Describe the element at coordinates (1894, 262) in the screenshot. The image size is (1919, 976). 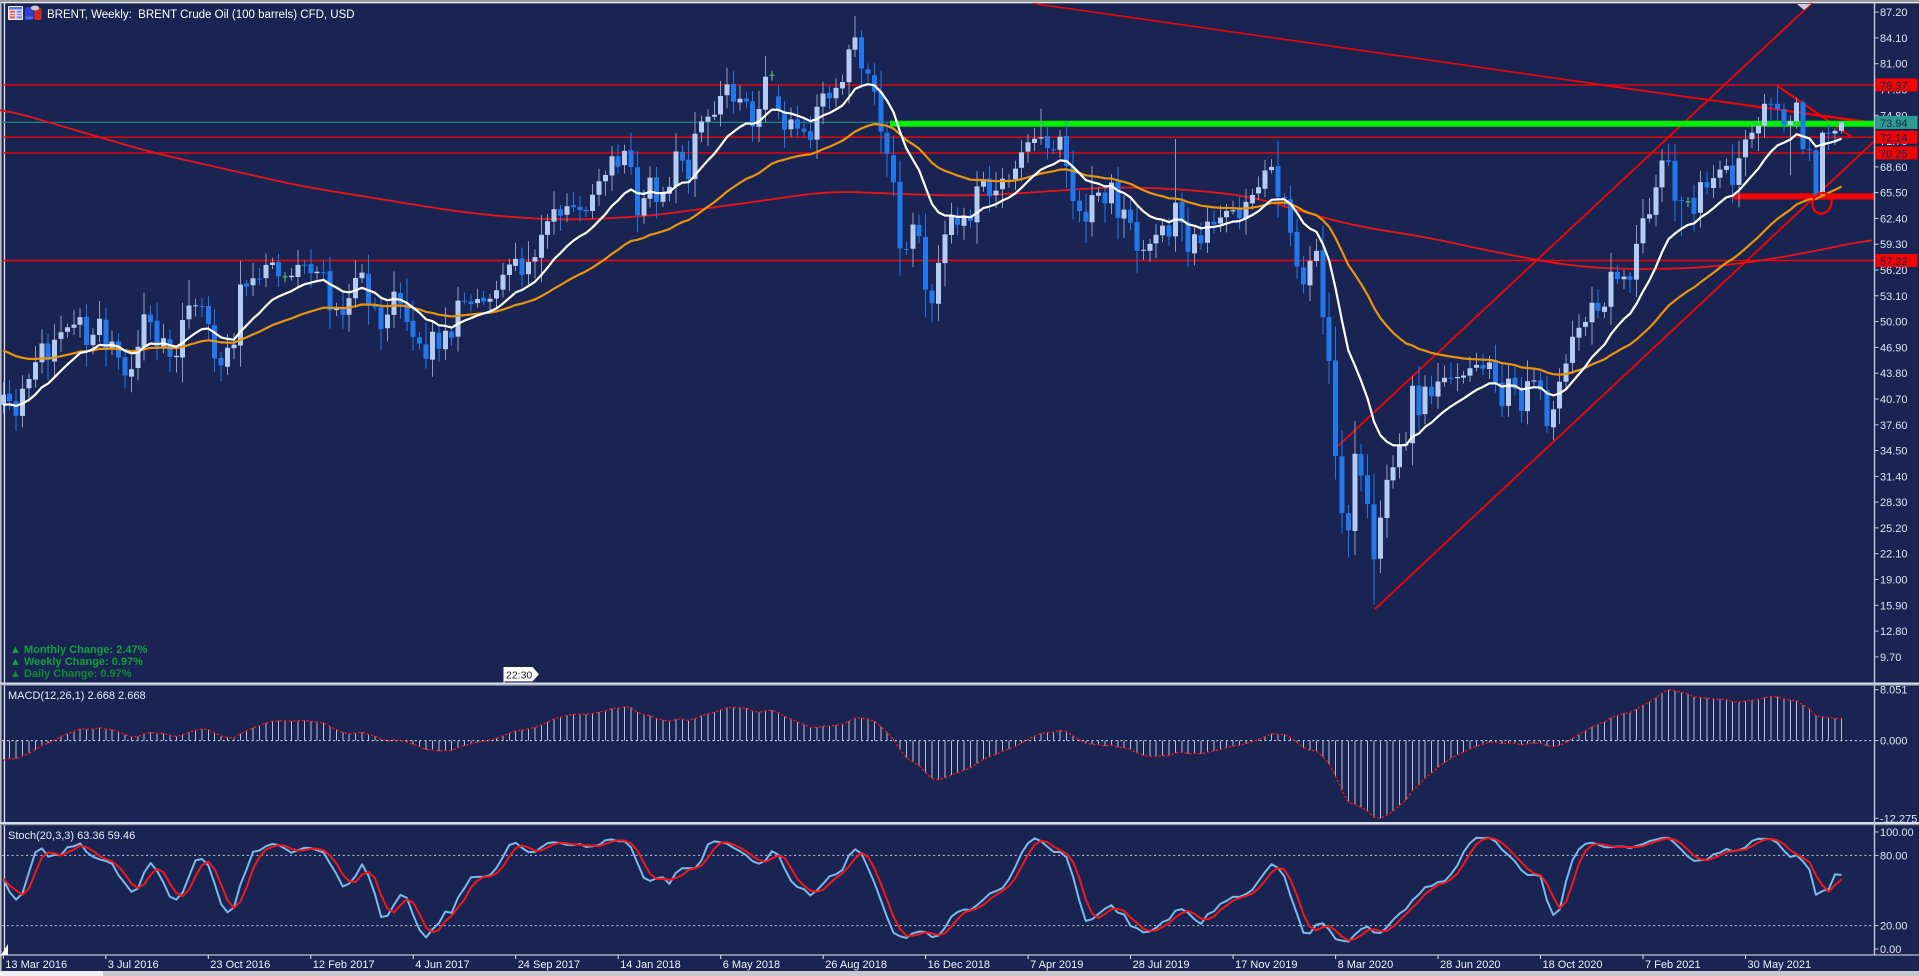
I see `svg-text: 57.22` at that location.